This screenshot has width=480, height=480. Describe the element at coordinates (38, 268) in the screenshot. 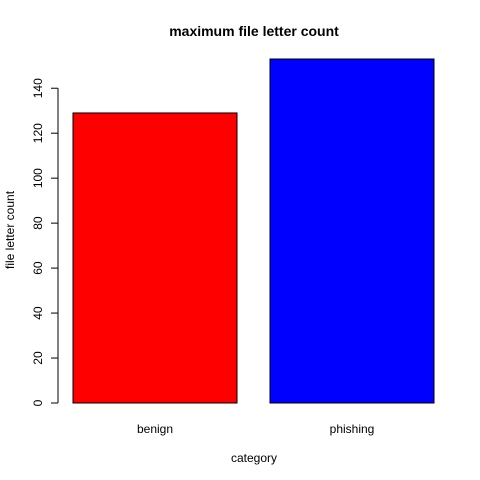

I see `y-tick-label: 60` at that location.